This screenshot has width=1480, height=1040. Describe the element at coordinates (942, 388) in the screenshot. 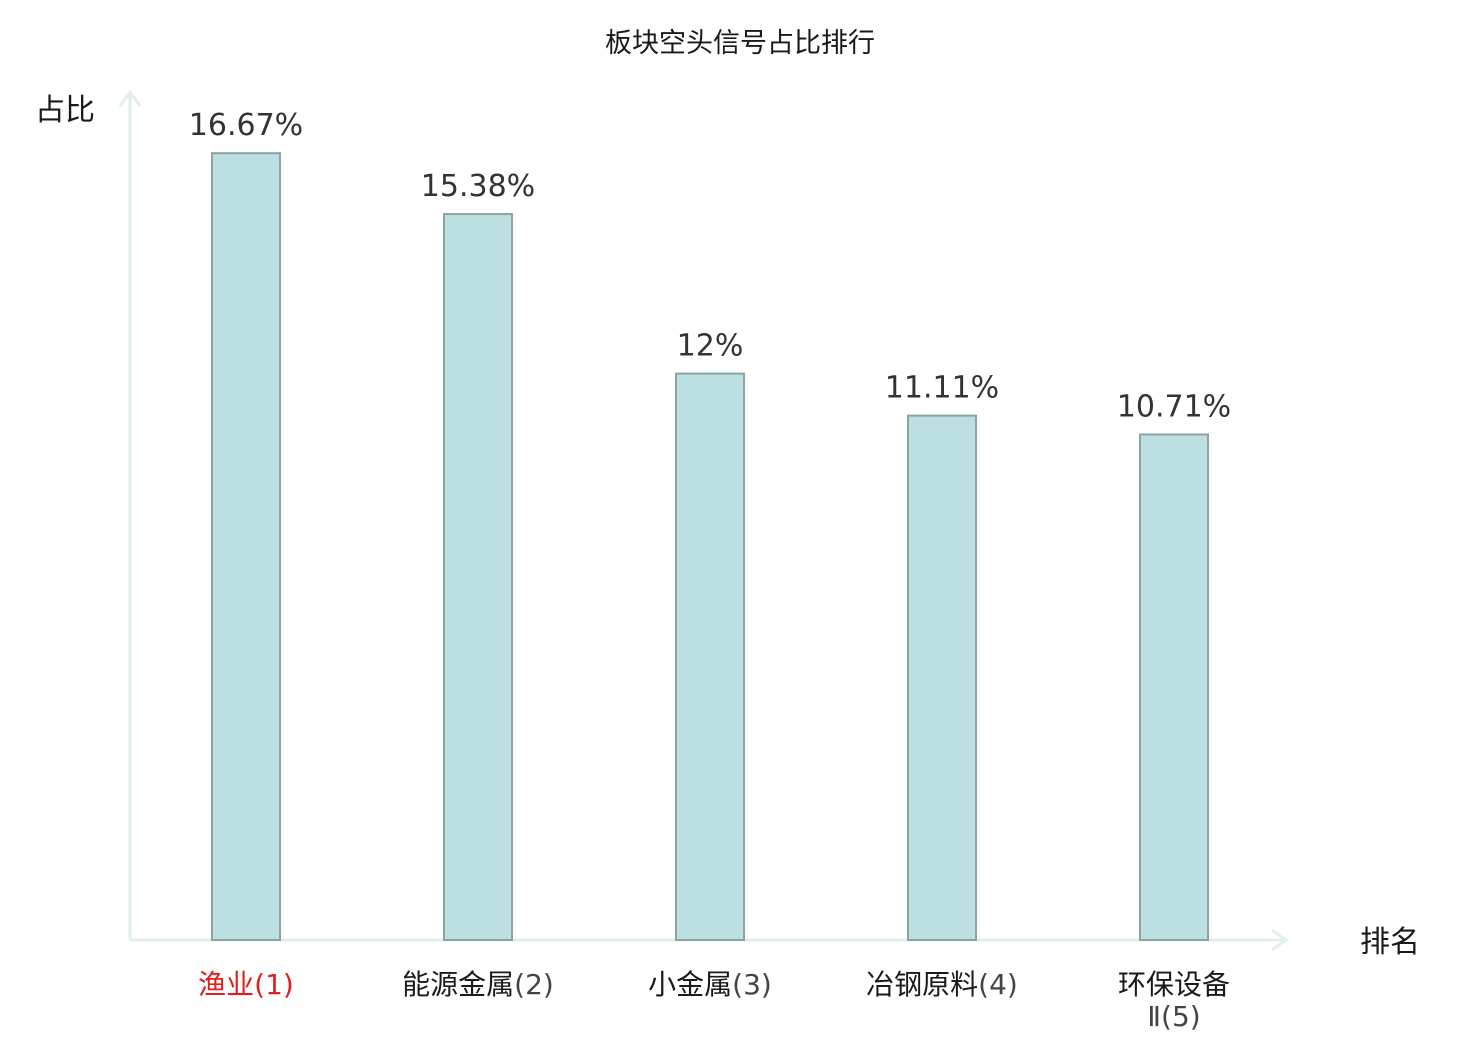

I see `value-label-4: 11.11%` at that location.